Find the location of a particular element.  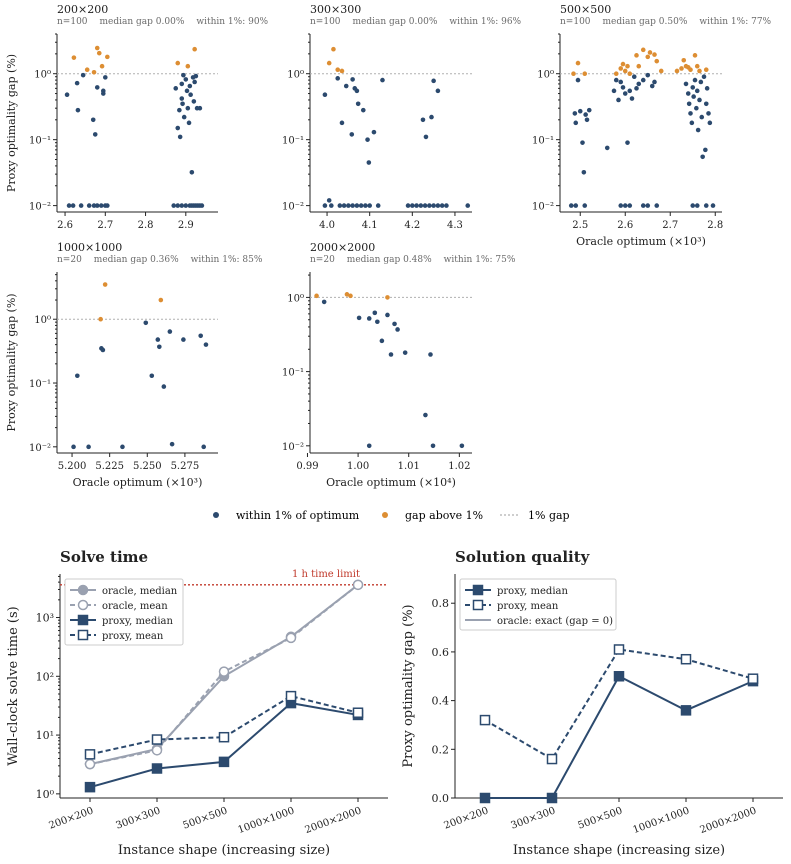

x-tick-label: 1000×1000 is located at coordinates (661, 820).